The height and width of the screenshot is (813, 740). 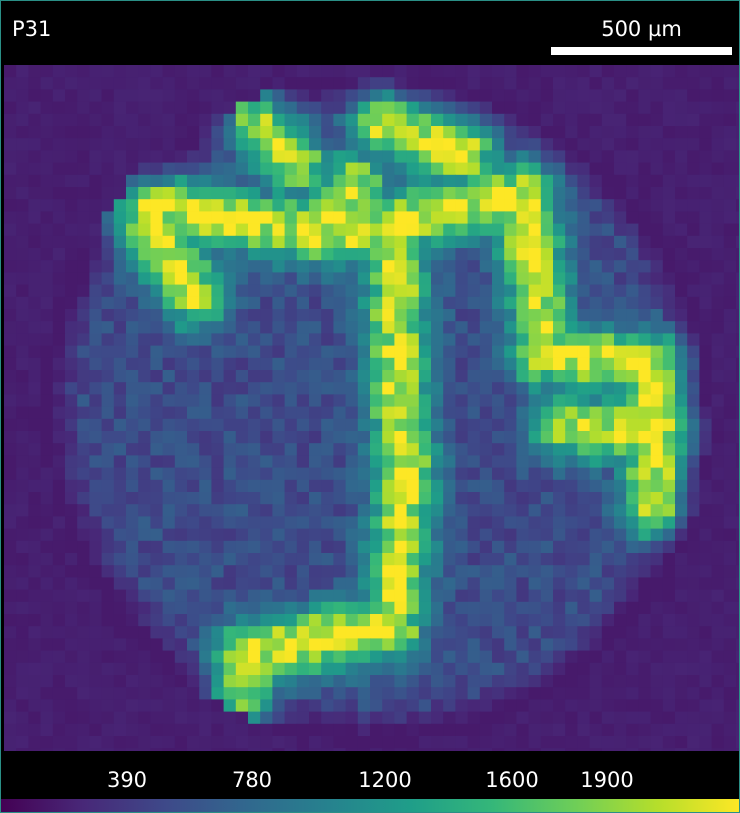 I want to click on scale-bar, so click(x=641, y=51).